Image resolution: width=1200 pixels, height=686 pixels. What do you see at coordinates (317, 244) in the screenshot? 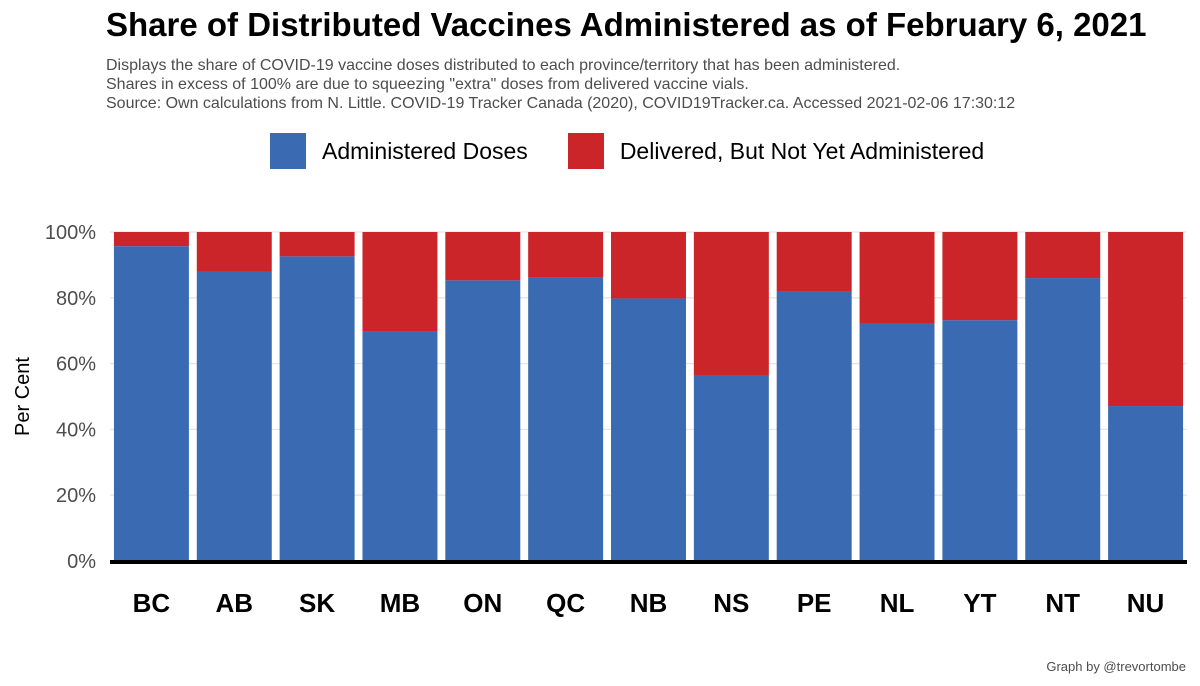
I see `bar-sk-delivered` at bounding box center [317, 244].